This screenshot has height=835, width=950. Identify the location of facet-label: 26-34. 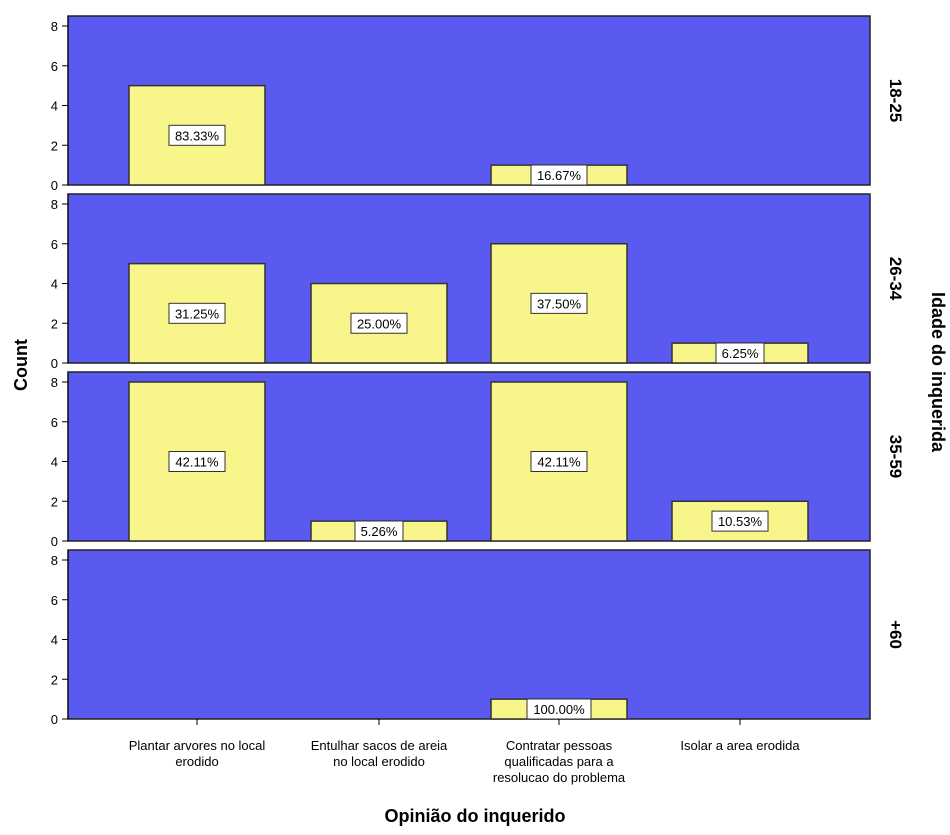
(895, 279).